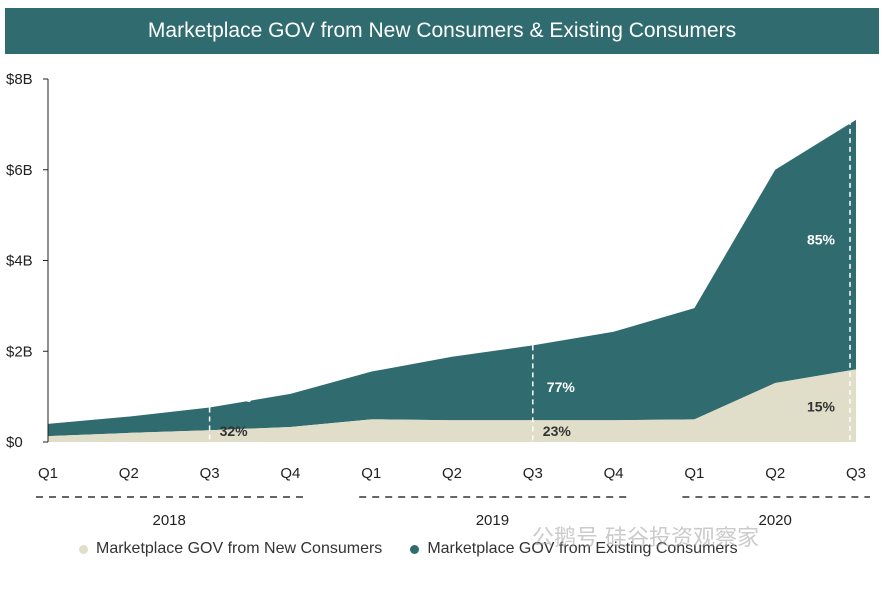  Describe the element at coordinates (169, 520) in the screenshot. I see `year-label: 2018` at that location.